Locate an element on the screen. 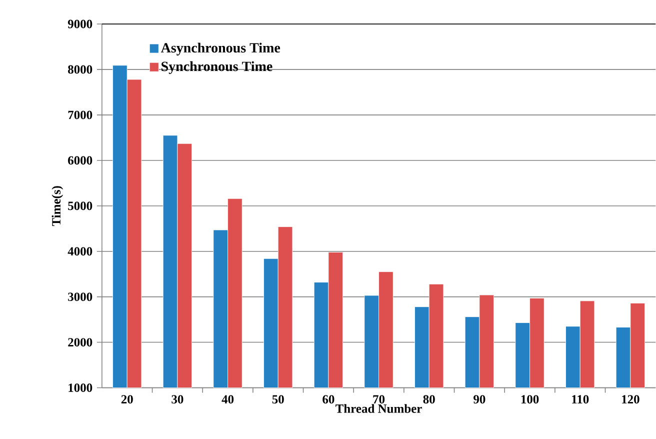 The image size is (656, 439). x-tick-label: 30 is located at coordinates (178, 399).